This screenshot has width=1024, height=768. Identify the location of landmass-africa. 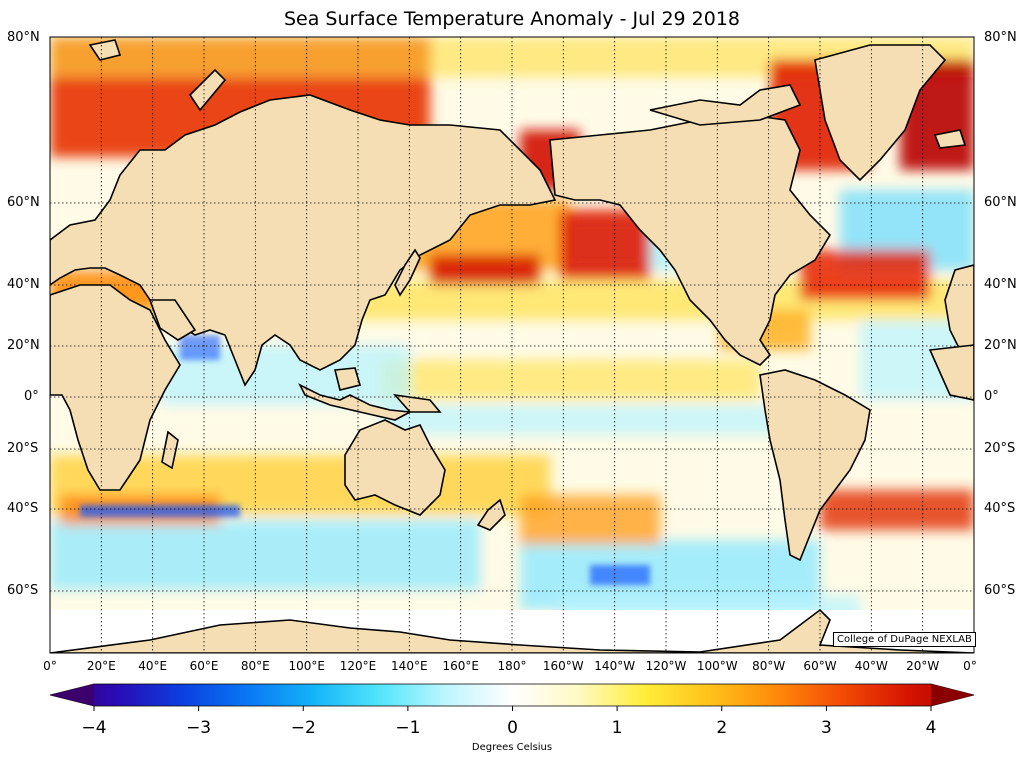
(115, 387).